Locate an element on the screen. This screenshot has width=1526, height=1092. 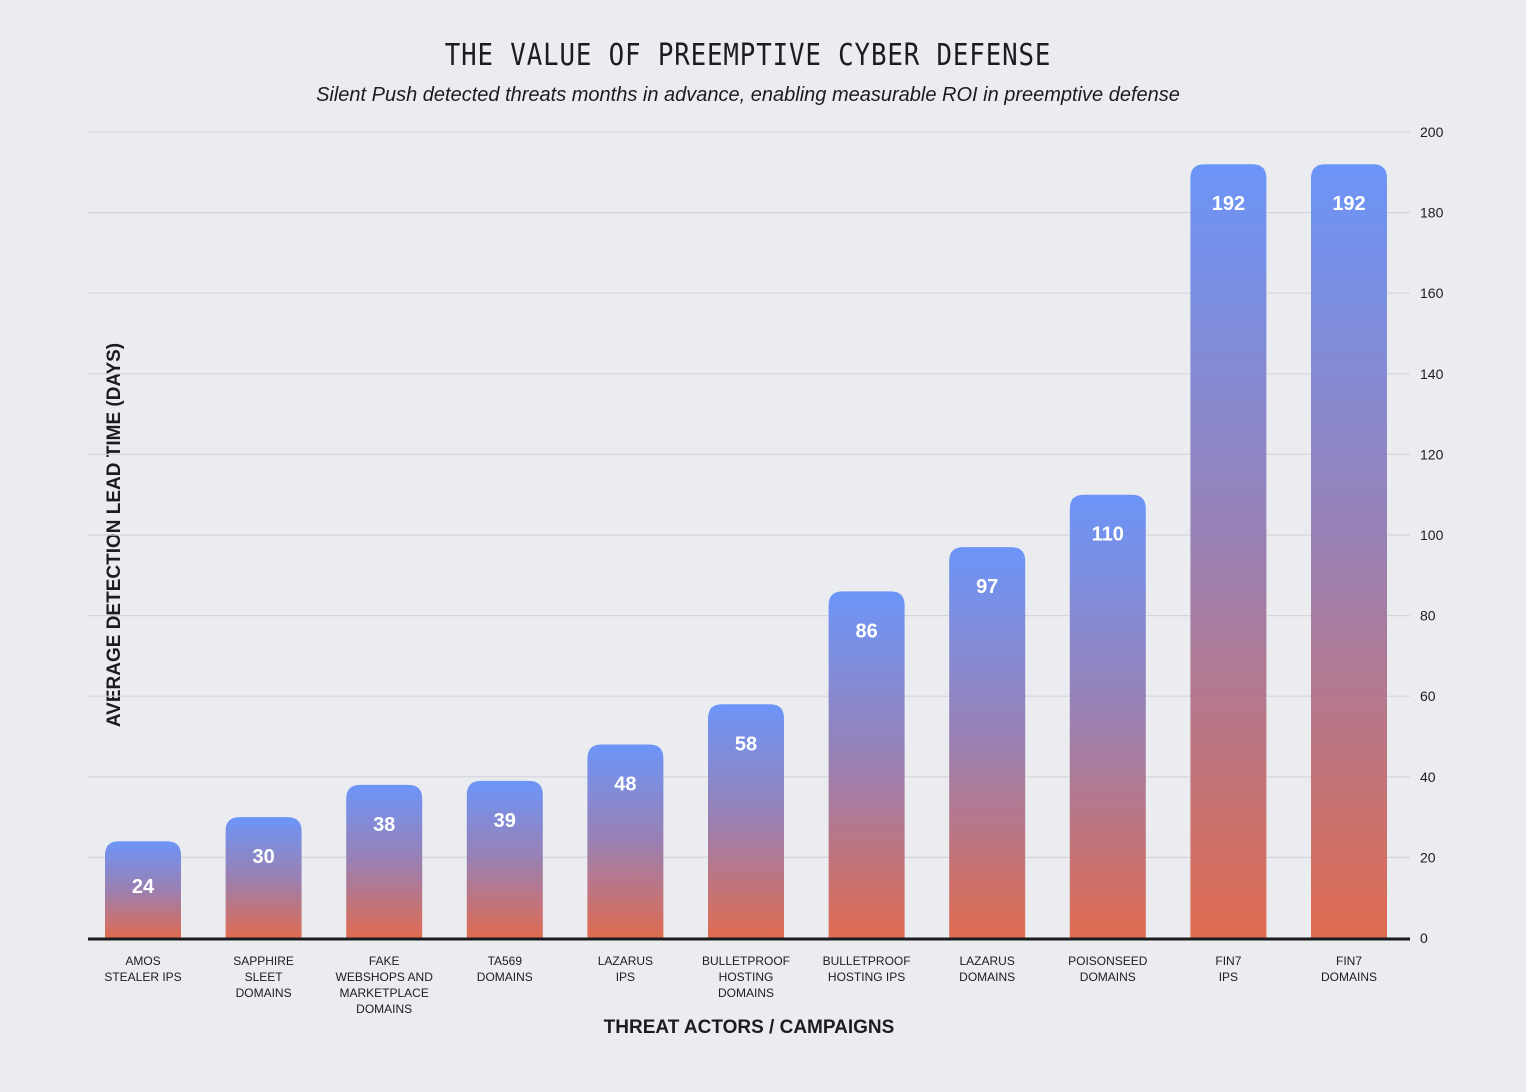
y-tick-label: 100 is located at coordinates (1432, 535).